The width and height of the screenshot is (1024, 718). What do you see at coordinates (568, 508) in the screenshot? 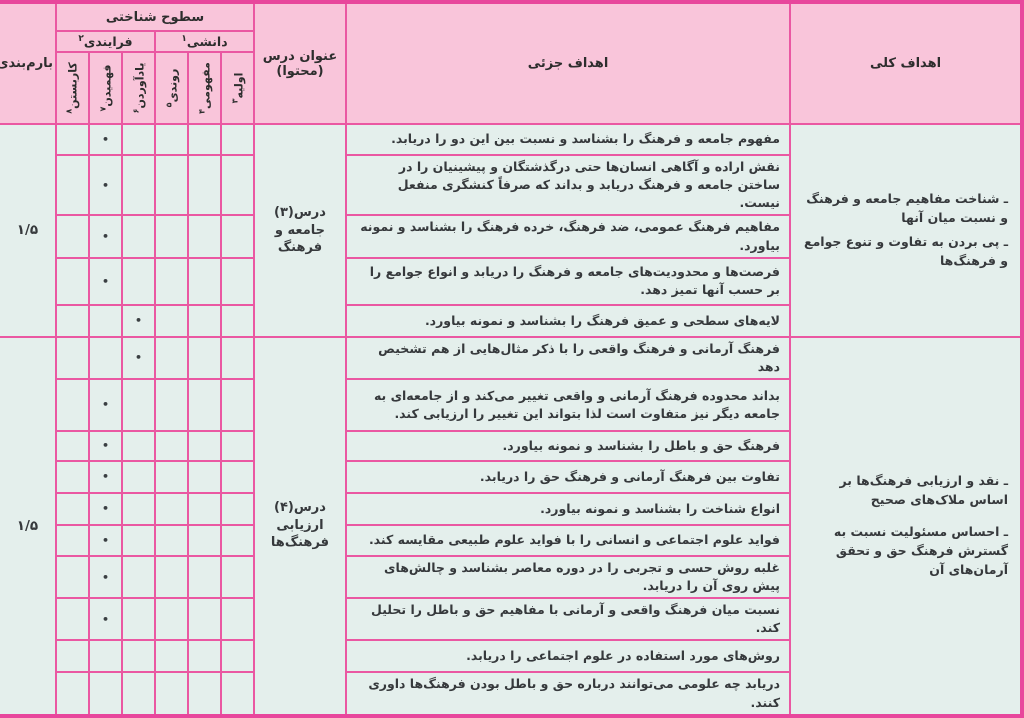
I see `objective-cell: انواع شناخت را بشناسد و نمونه بیاورد.` at bounding box center [568, 508].